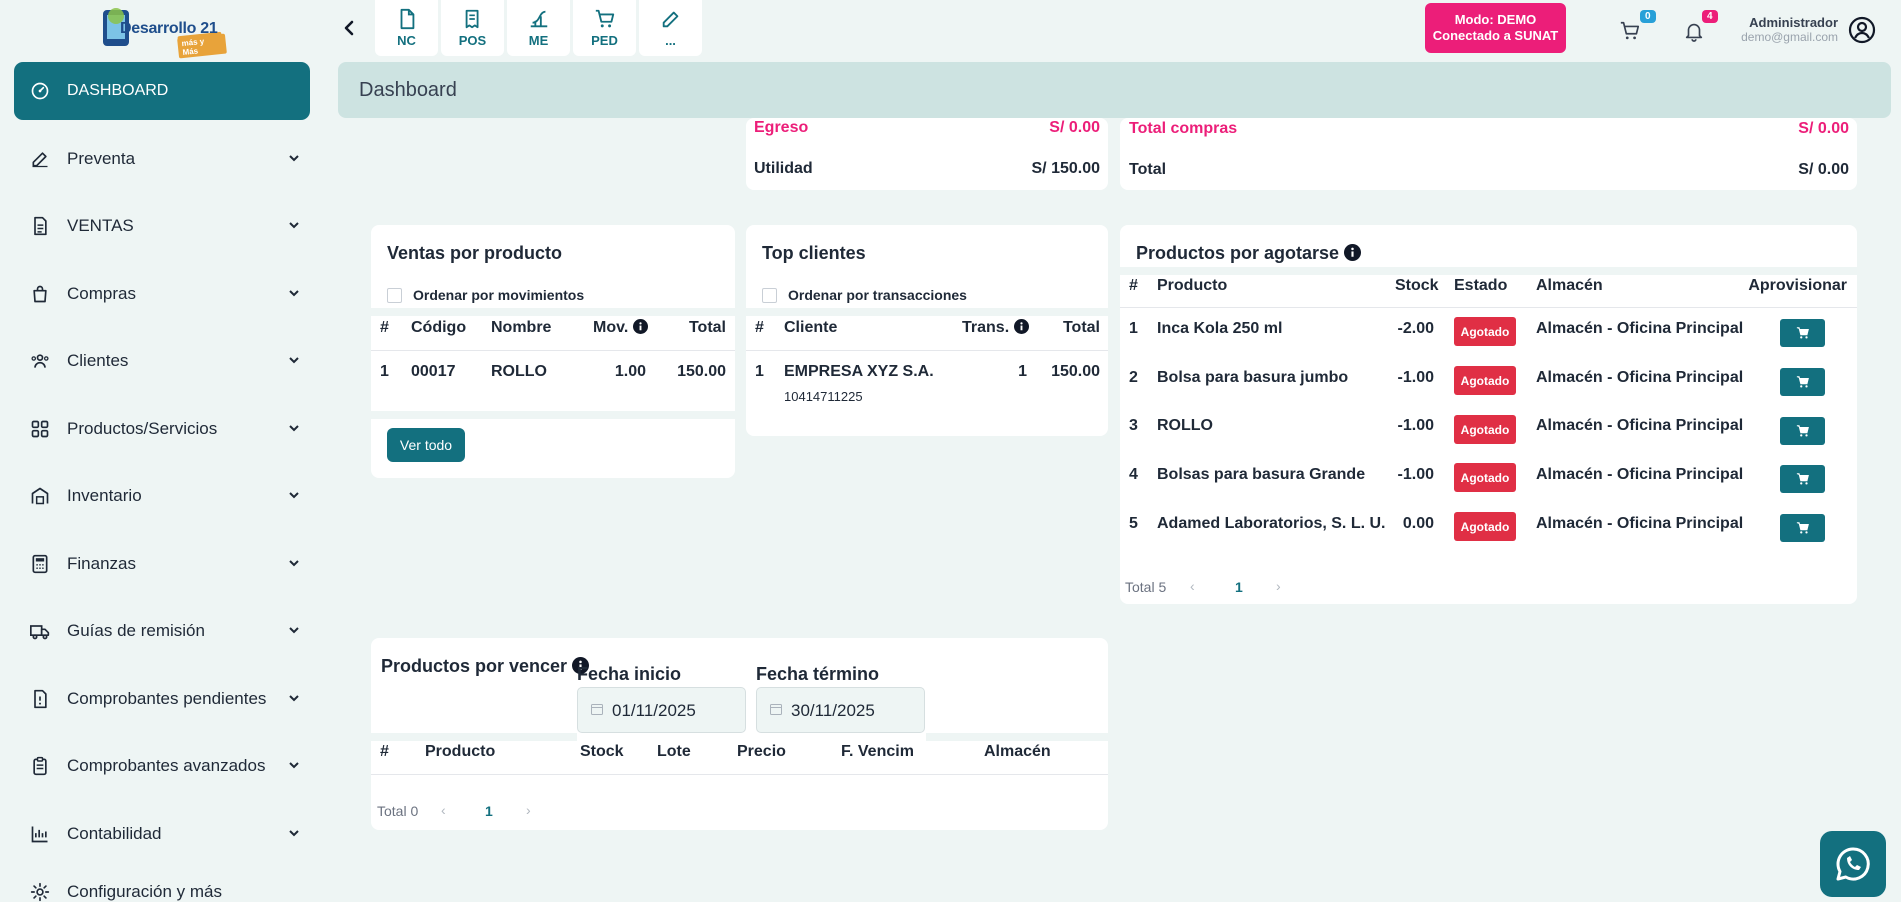  Describe the element at coordinates (769, 295) in the screenshot. I see `ordenar-transacciones-checkbox` at that location.